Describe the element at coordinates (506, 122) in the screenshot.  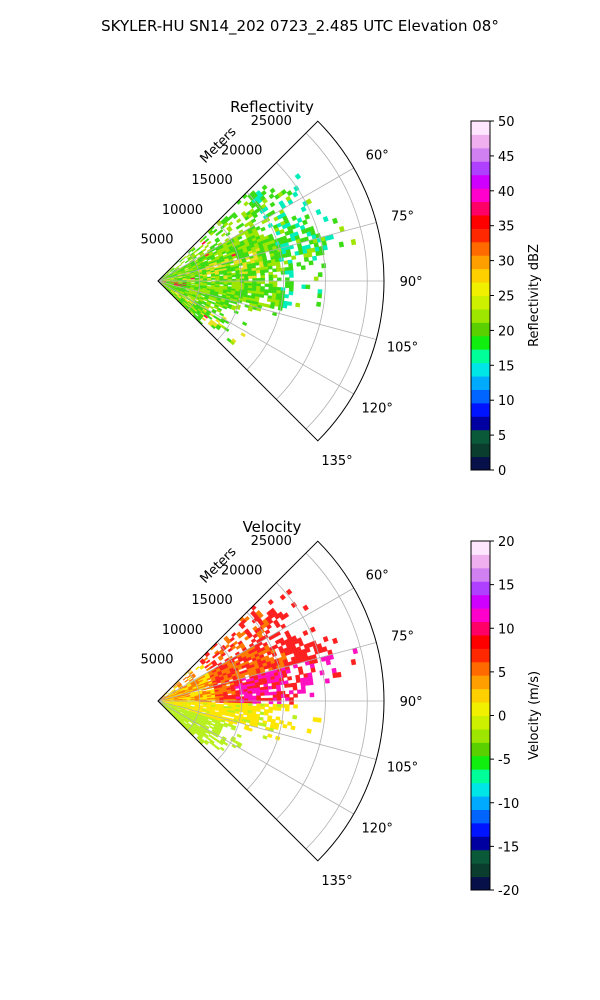
I see `colorbar-tick-label: 50` at that location.